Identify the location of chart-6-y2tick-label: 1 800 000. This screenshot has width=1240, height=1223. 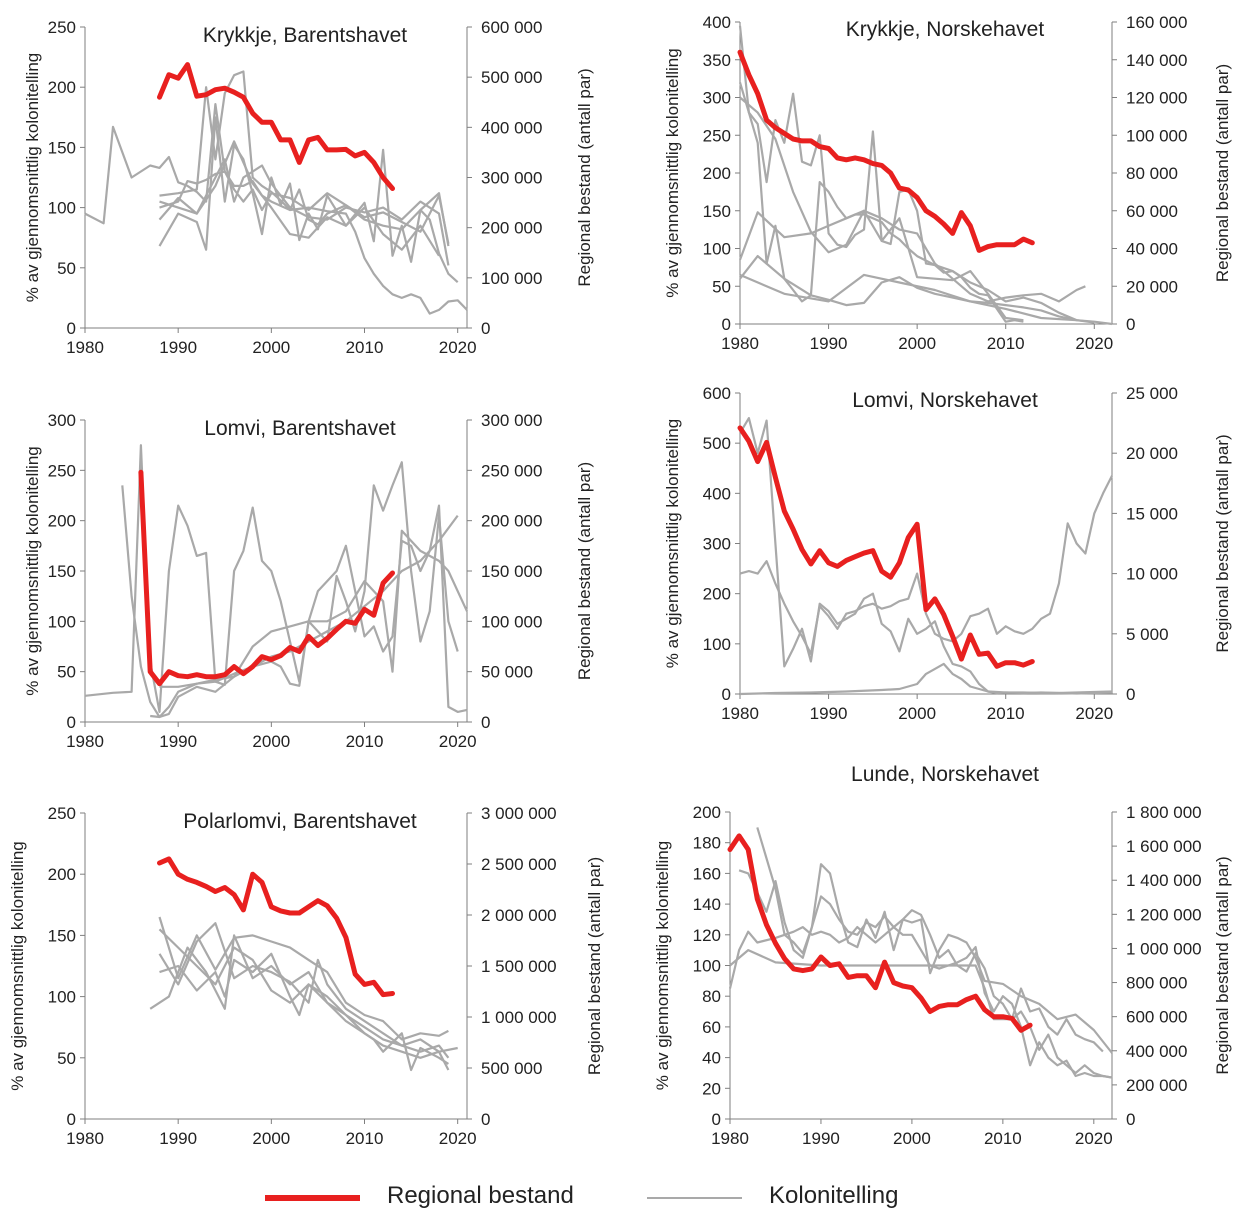
(1164, 812).